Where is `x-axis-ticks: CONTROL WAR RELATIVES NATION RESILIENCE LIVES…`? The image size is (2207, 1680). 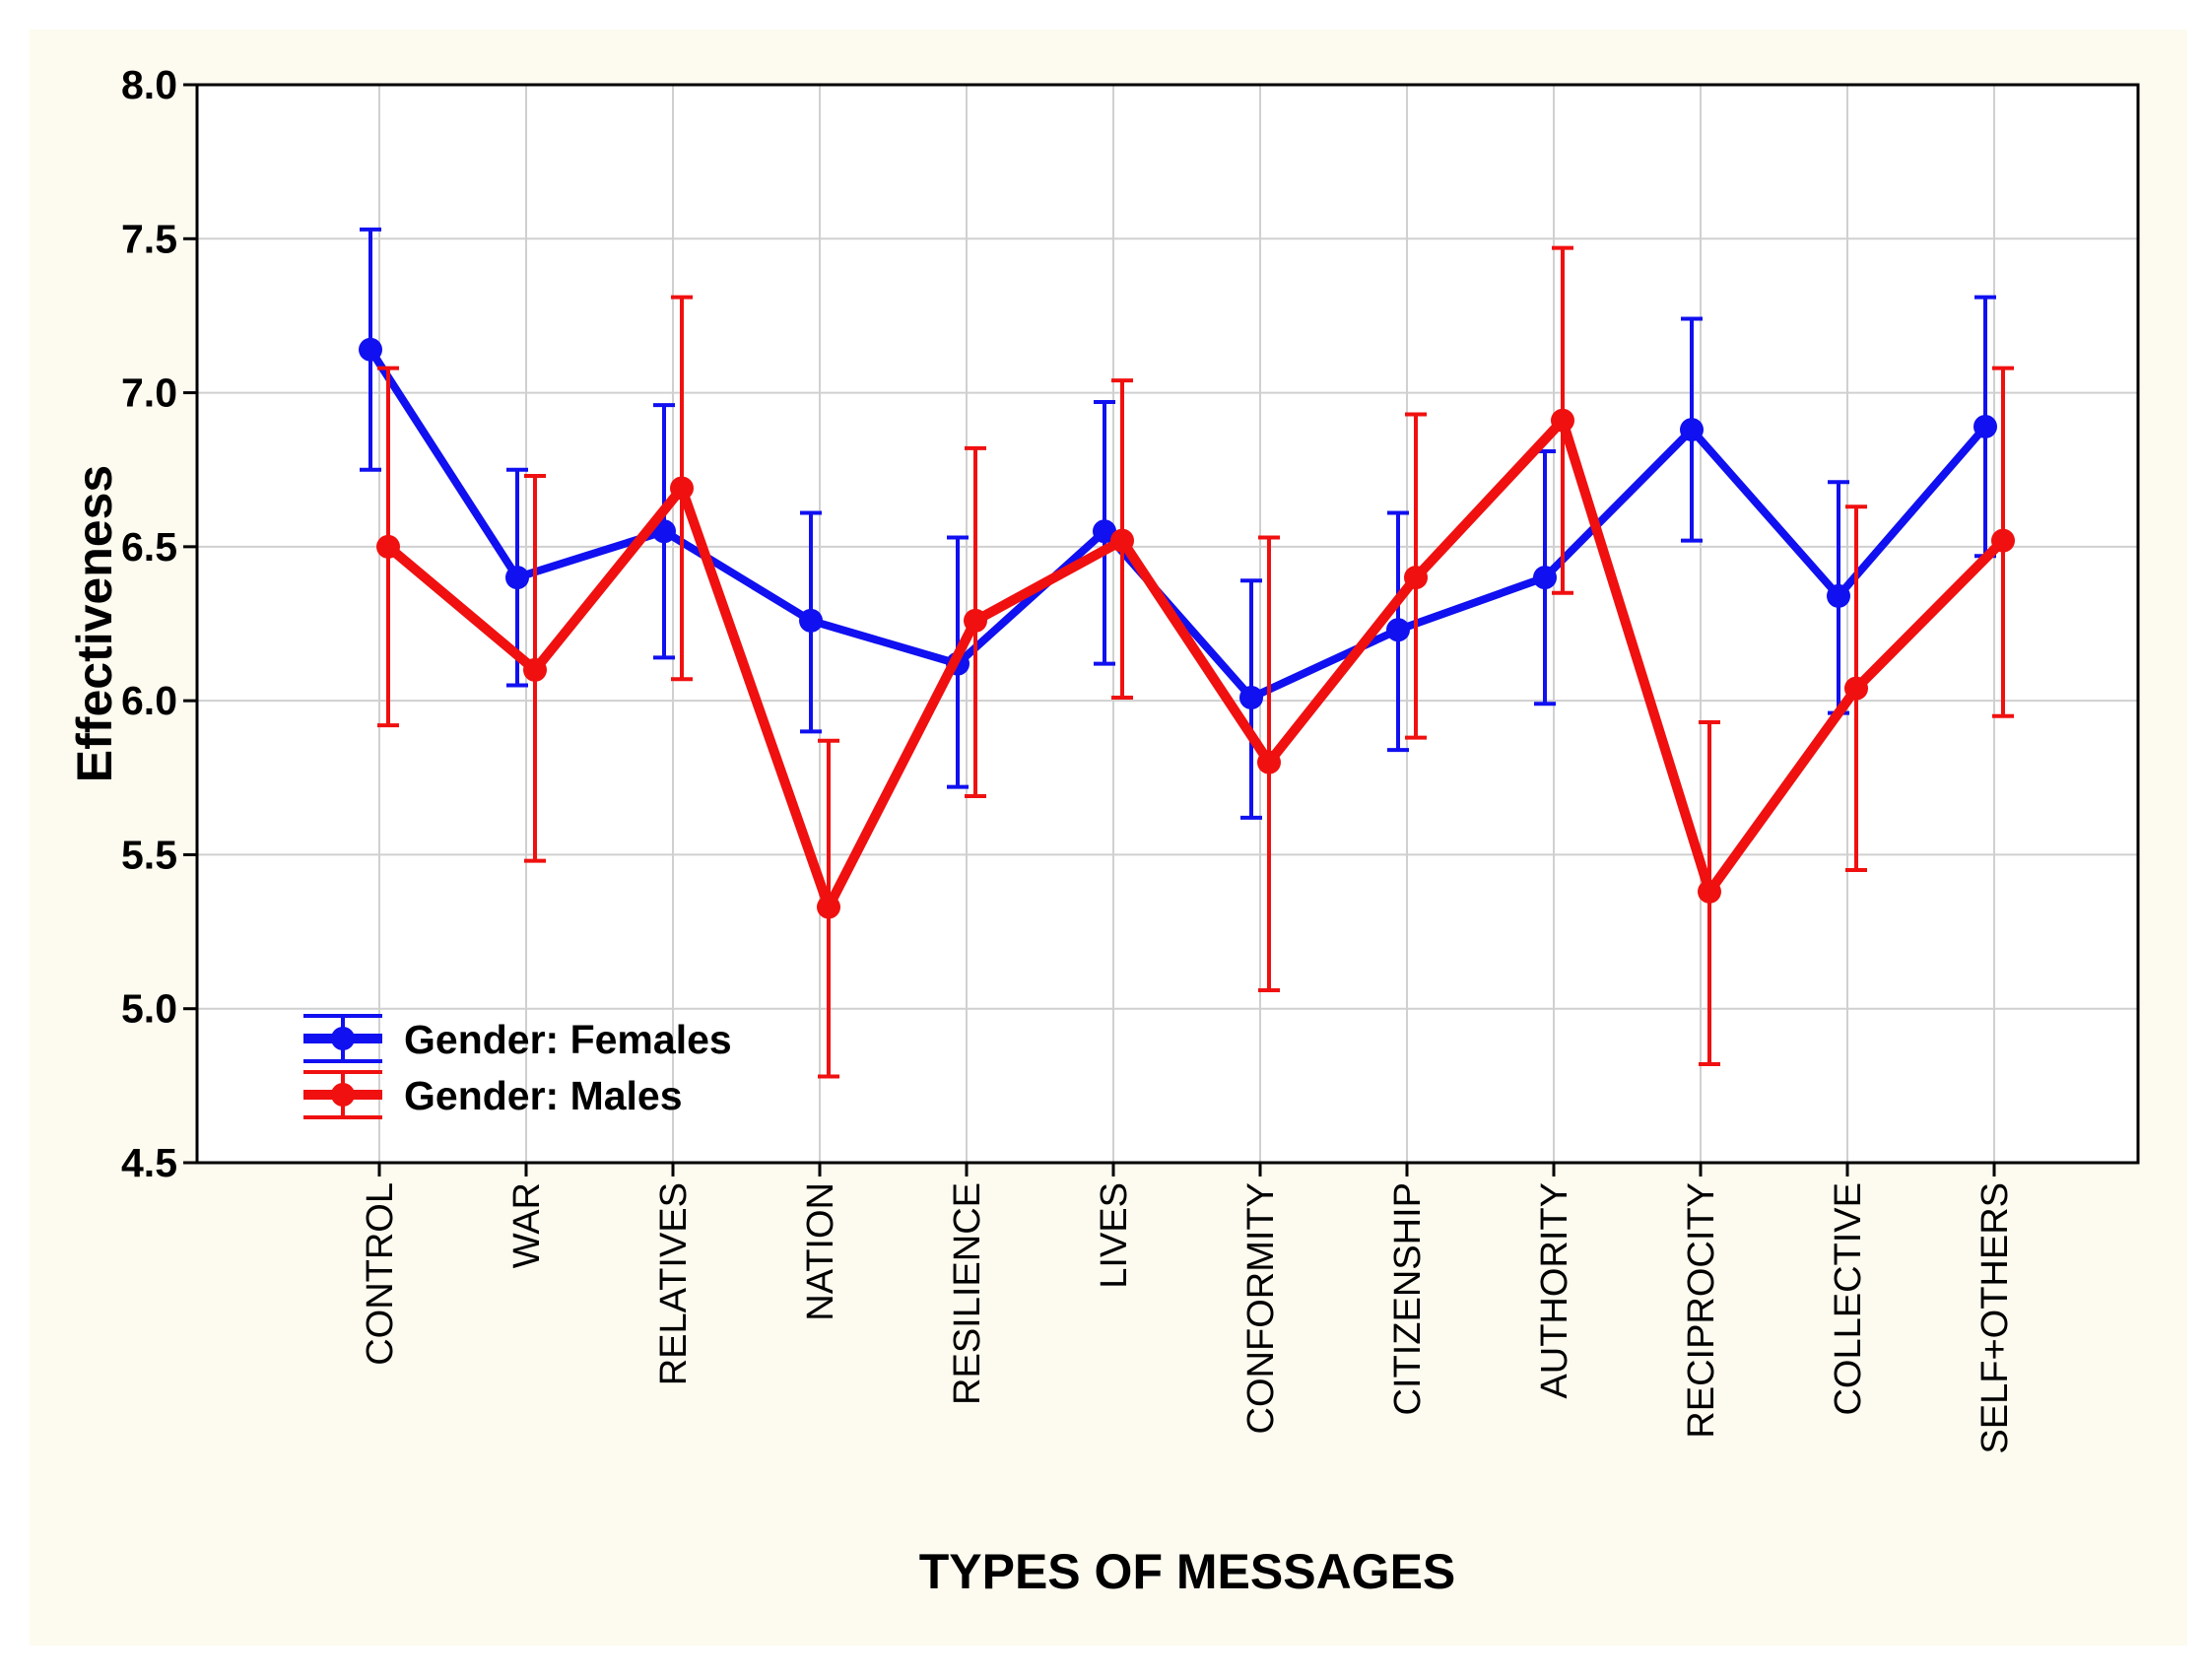 x-axis-ticks: CONTROL WAR RELATIVES NATION RESILIENCE LIVES… is located at coordinates (1188, 1308).